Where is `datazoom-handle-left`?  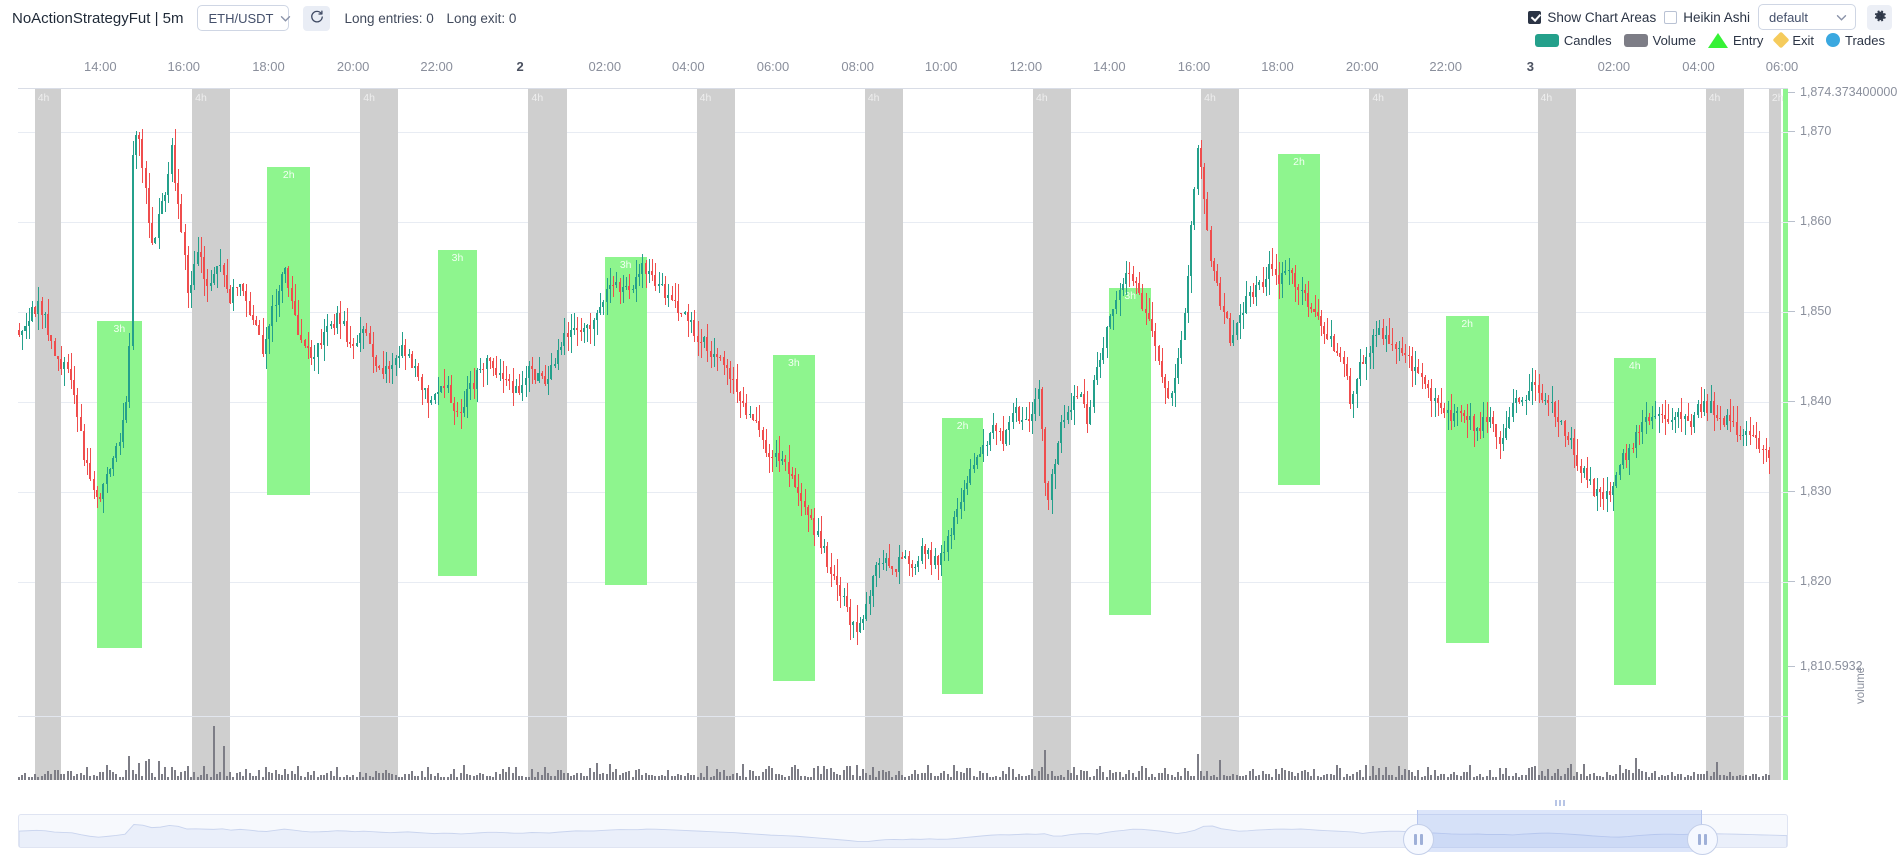 datazoom-handle-left is located at coordinates (1419, 839).